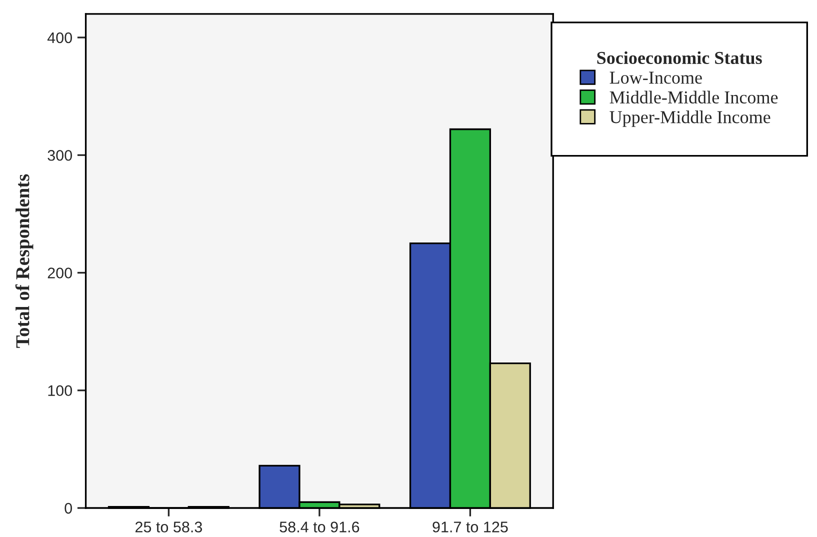  I want to click on legend-label: Middle-Middle Income, so click(694, 97).